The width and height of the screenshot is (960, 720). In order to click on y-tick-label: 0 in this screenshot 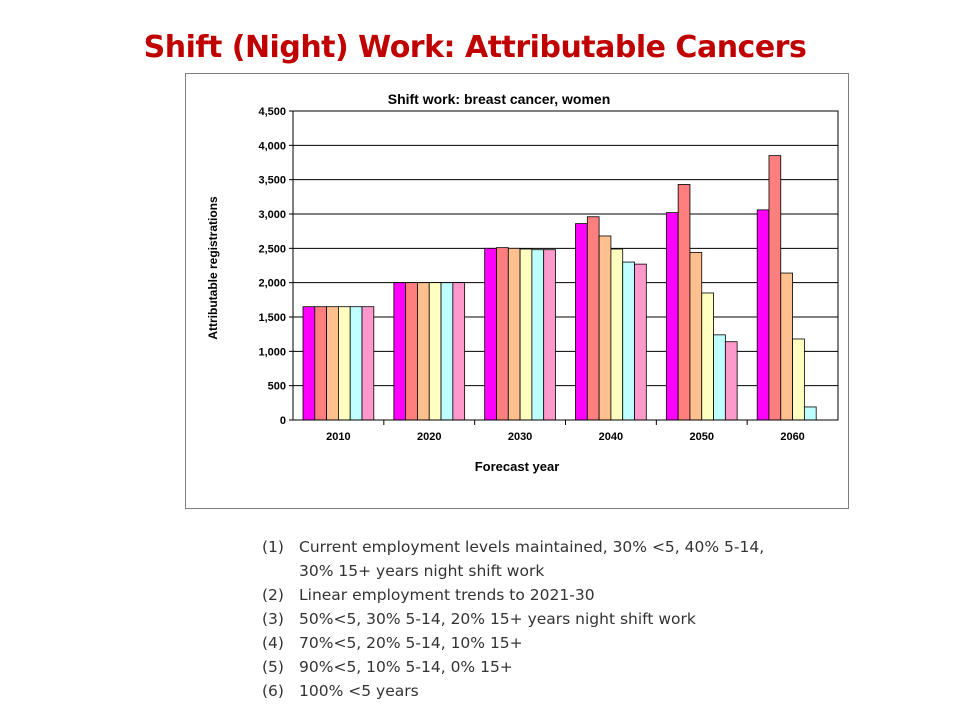, I will do `click(283, 421)`.